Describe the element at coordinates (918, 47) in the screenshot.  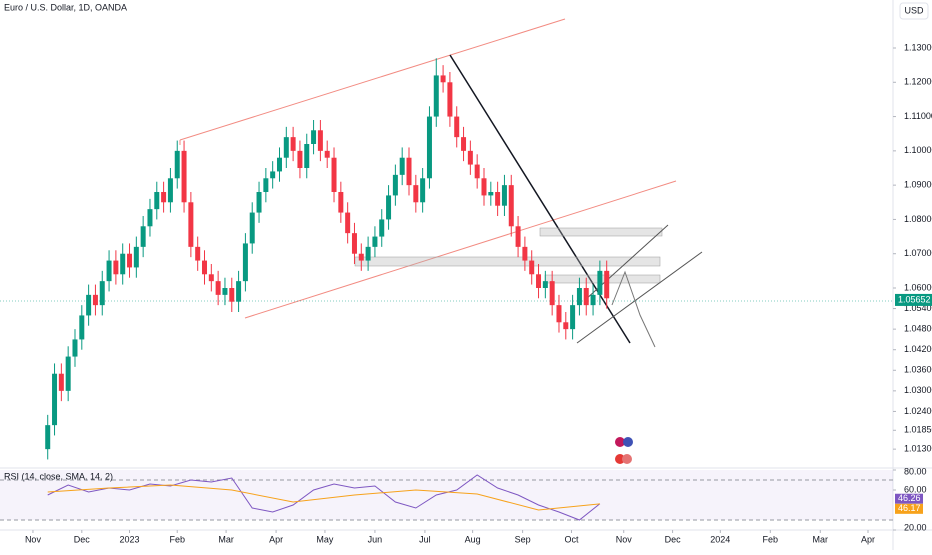
I see `y-tick-label: 1.13000` at that location.